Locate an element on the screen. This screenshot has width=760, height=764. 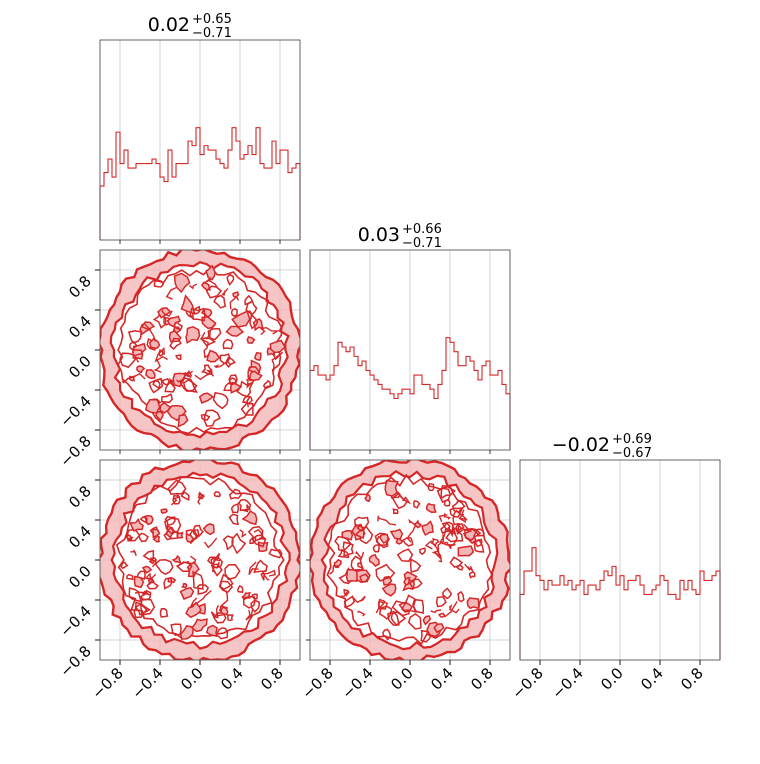
y-tick-label: −0.8 is located at coordinates (75, 661).